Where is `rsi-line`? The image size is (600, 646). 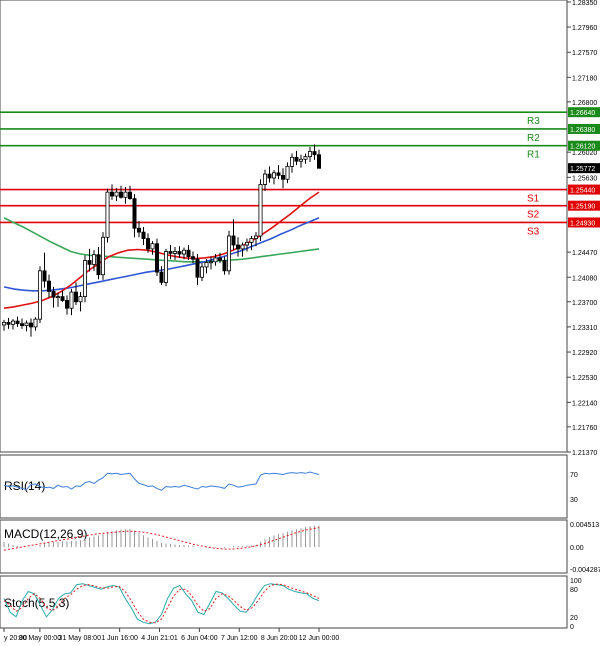
rsi-line is located at coordinates (161, 481).